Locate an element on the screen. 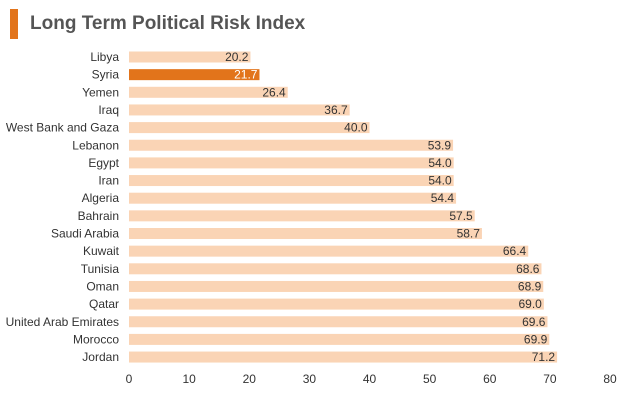  bar-egypt is located at coordinates (291, 163).